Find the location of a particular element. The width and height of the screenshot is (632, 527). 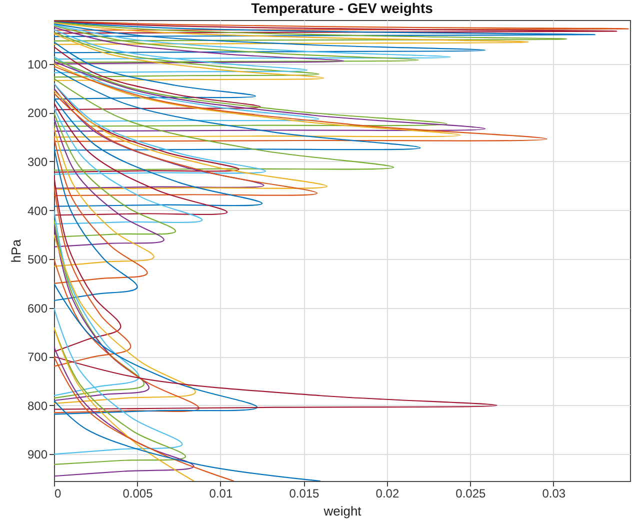

y-axis-title: hPa is located at coordinates (16, 250).